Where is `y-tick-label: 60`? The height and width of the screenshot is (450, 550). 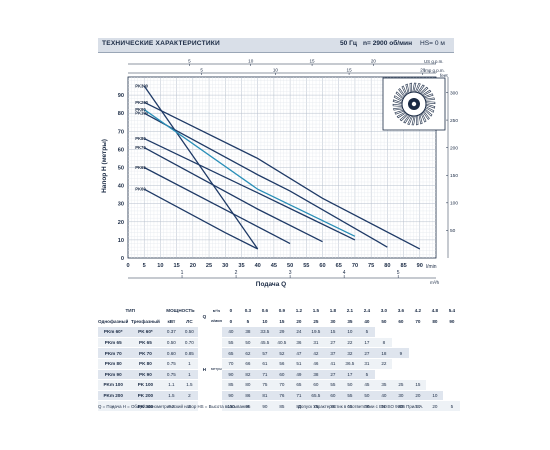
y-tick-label: 60 is located at coordinates (121, 150).